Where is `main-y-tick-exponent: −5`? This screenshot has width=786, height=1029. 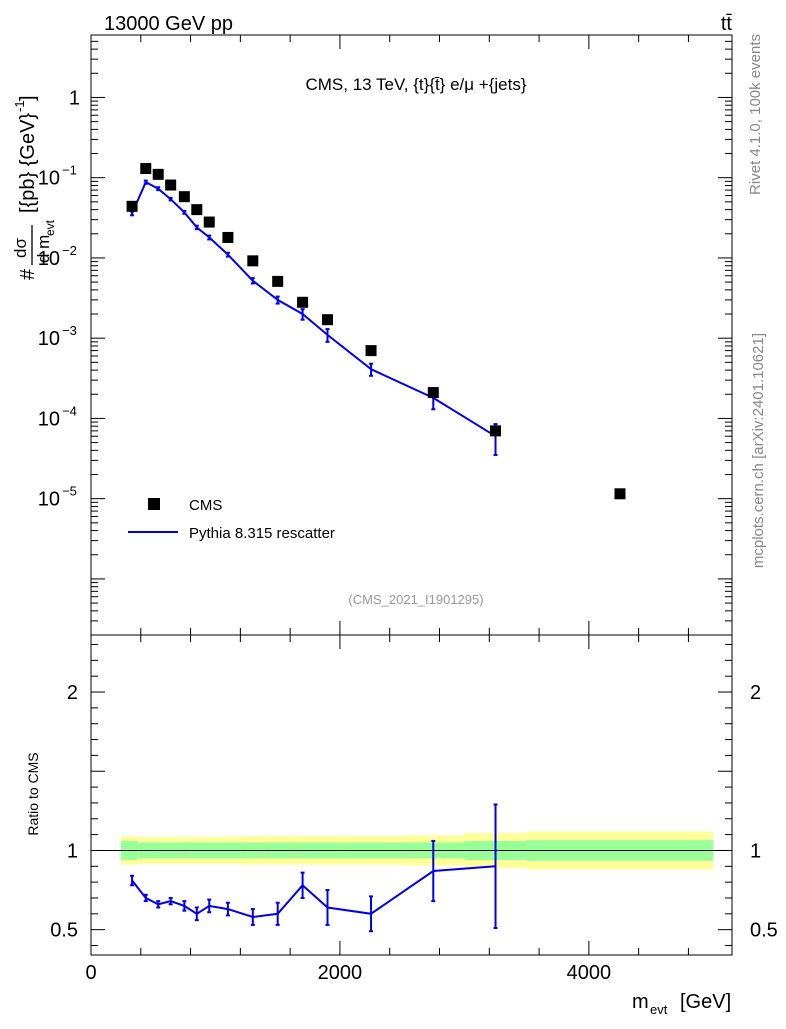
main-y-tick-exponent: −5 is located at coordinates (69, 491).